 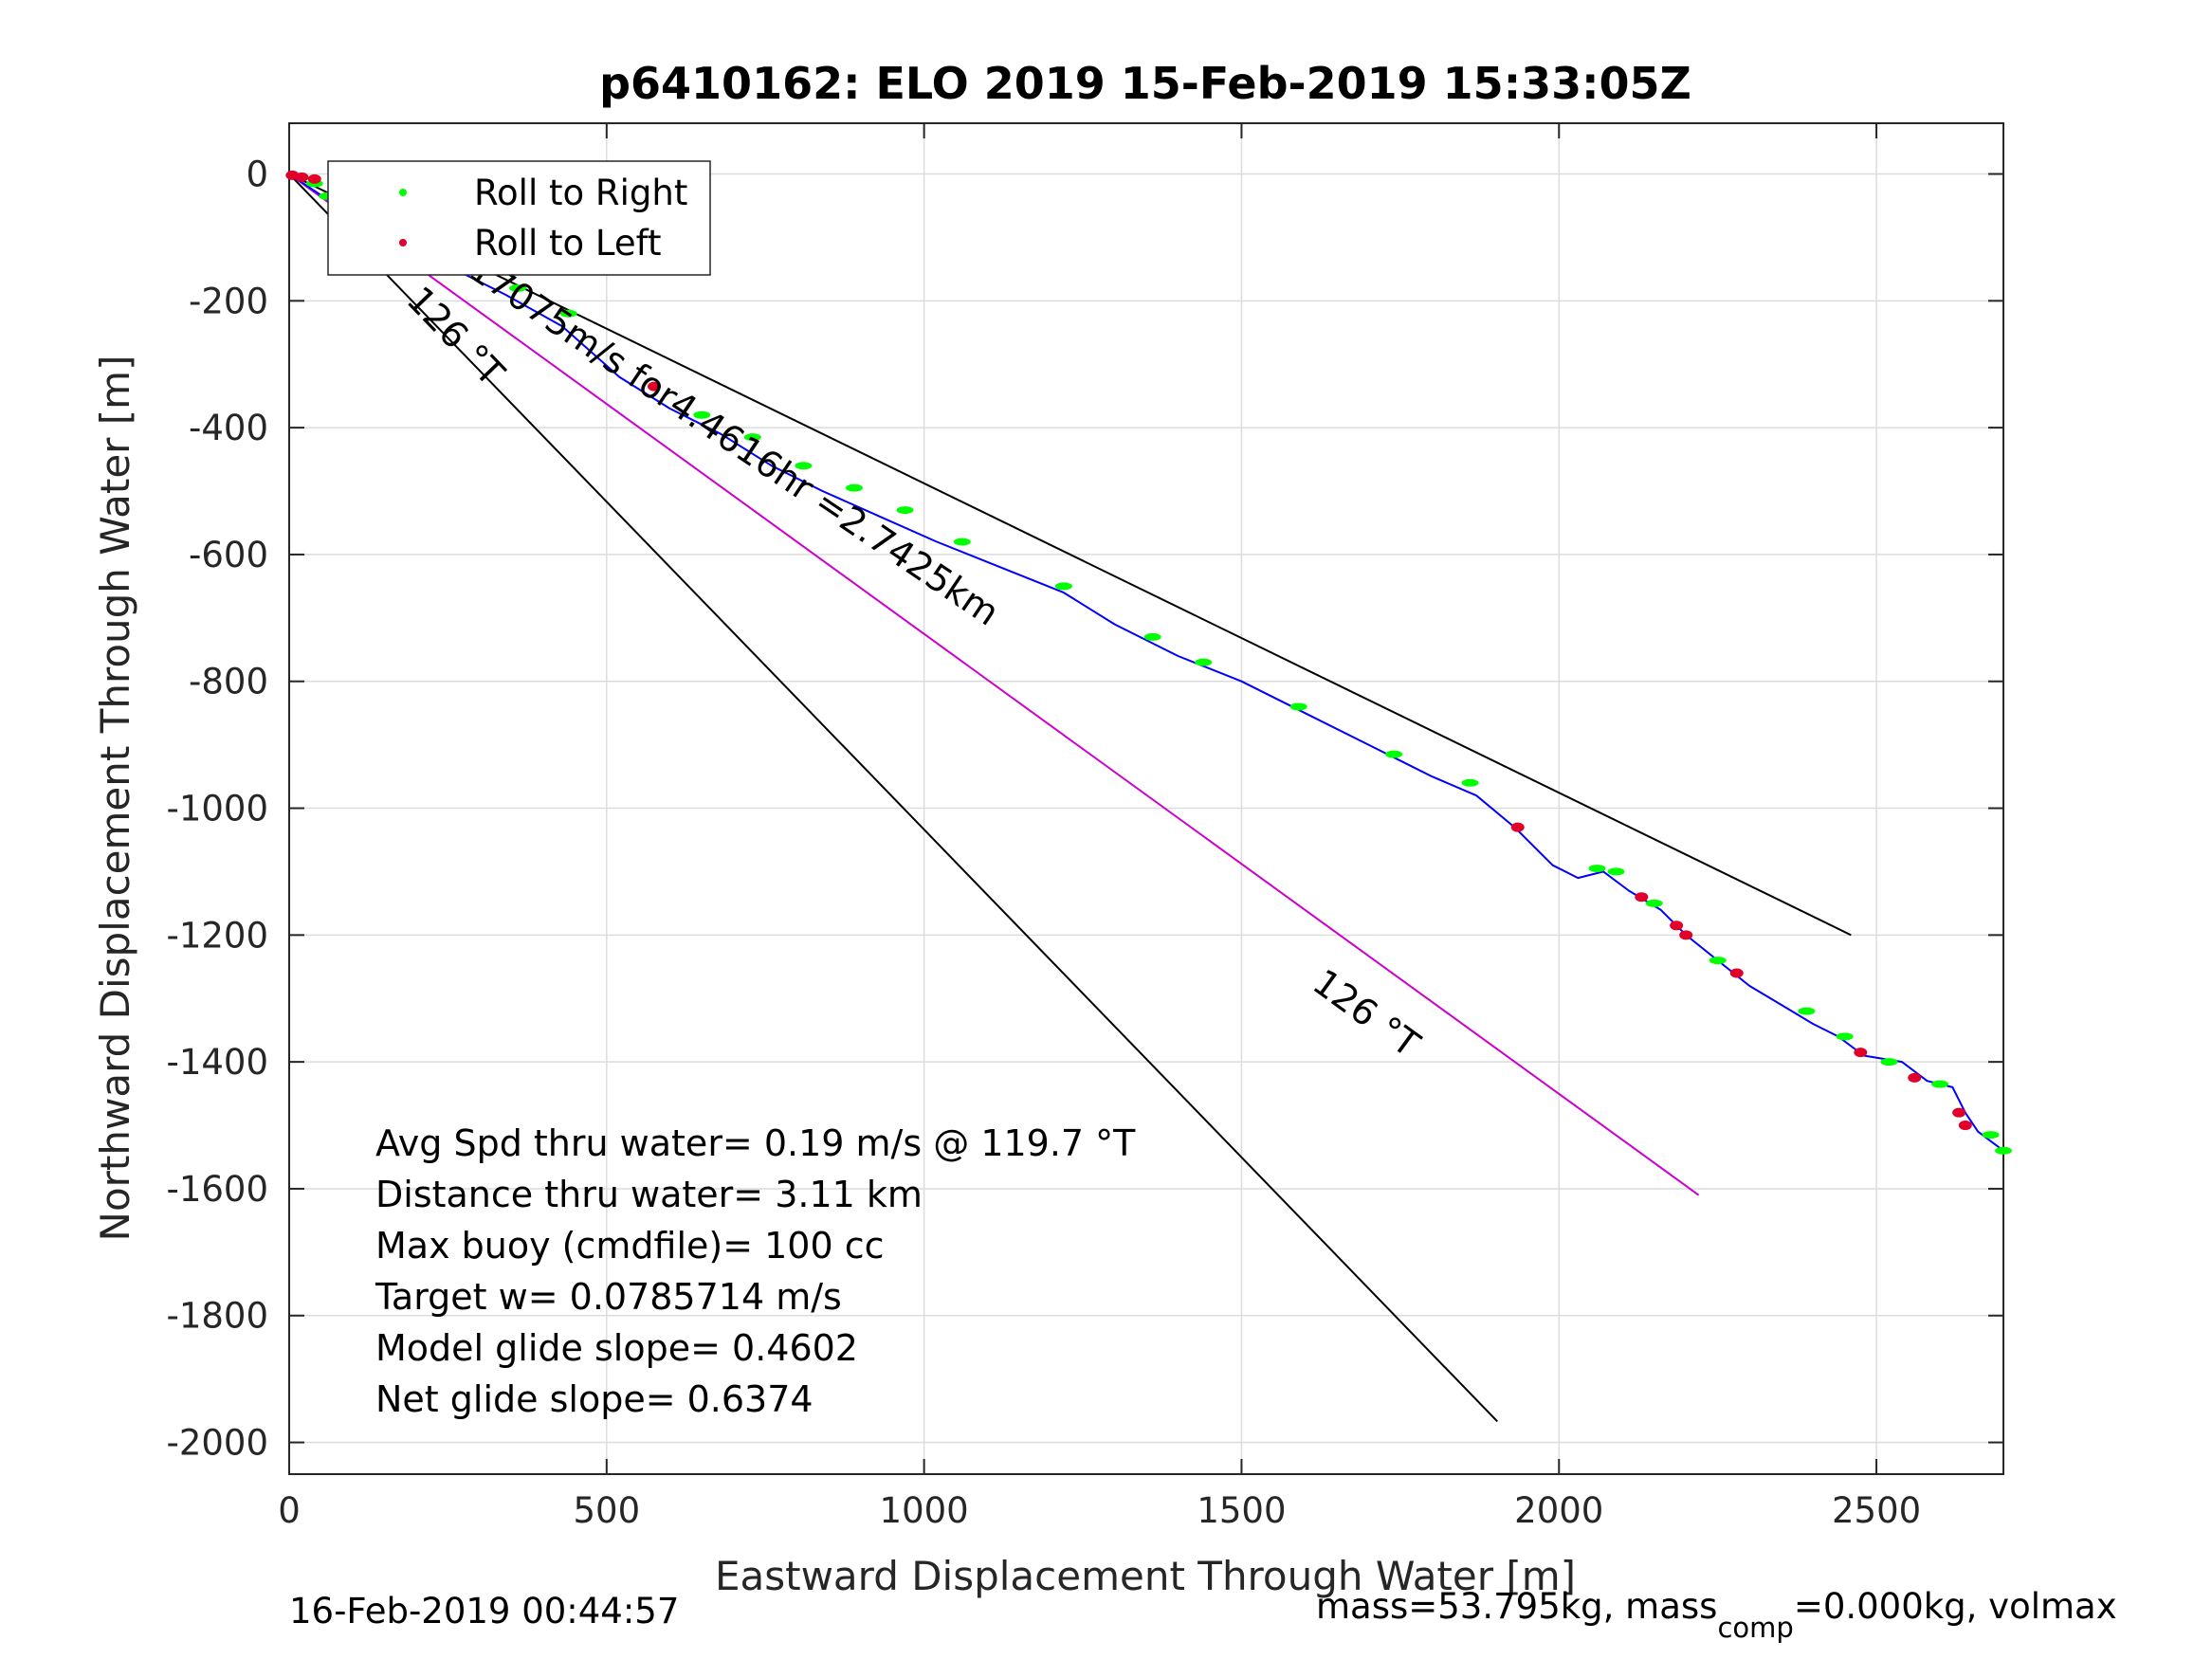 What do you see at coordinates (217, 1443) in the screenshot?
I see `y-tick-label: -2000` at bounding box center [217, 1443].